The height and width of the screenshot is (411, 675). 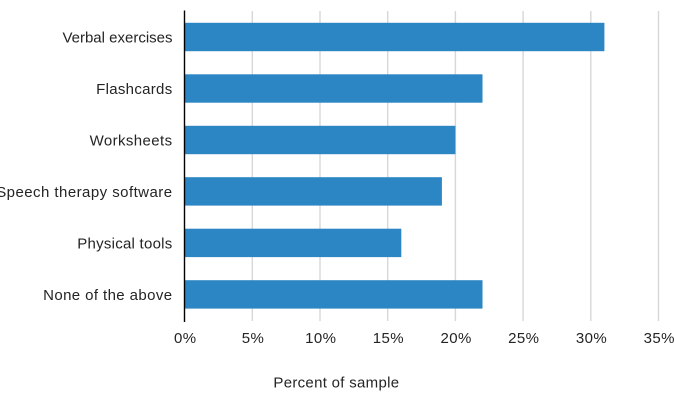 I want to click on svg-text: Percent of sample, so click(x=336, y=382).